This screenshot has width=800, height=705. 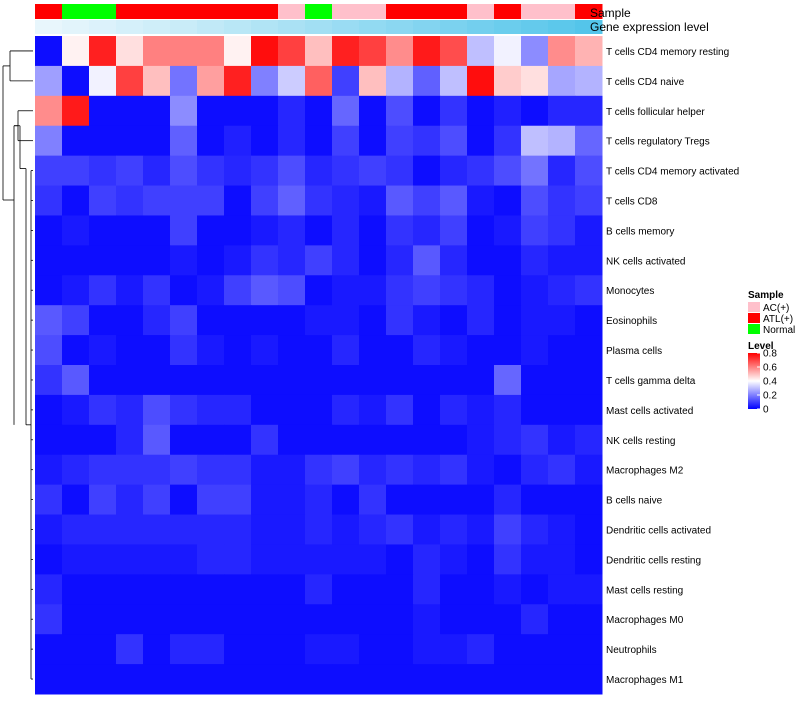 What do you see at coordinates (632, 202) in the screenshot?
I see `row-label: T cells CD8` at bounding box center [632, 202].